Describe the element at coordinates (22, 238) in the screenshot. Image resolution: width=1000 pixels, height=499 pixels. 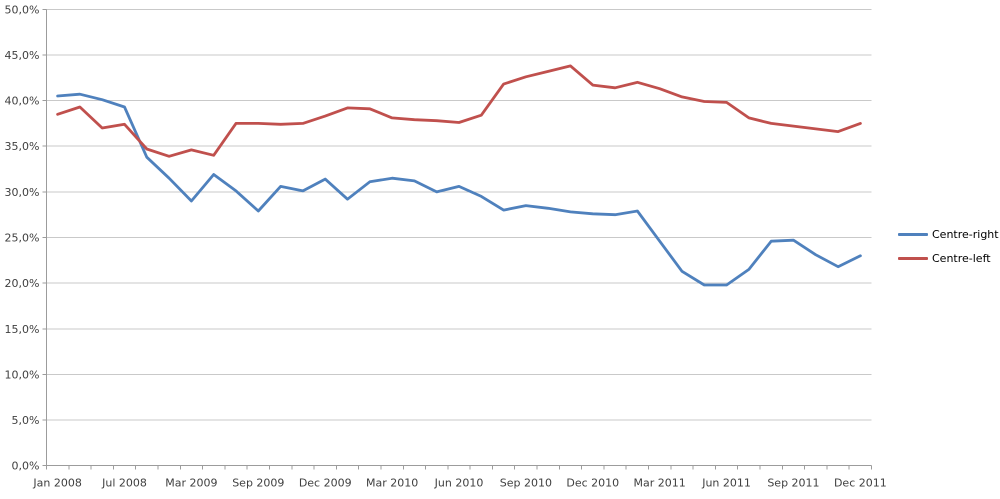
I see `y-tick-label: 25,0%` at that location.